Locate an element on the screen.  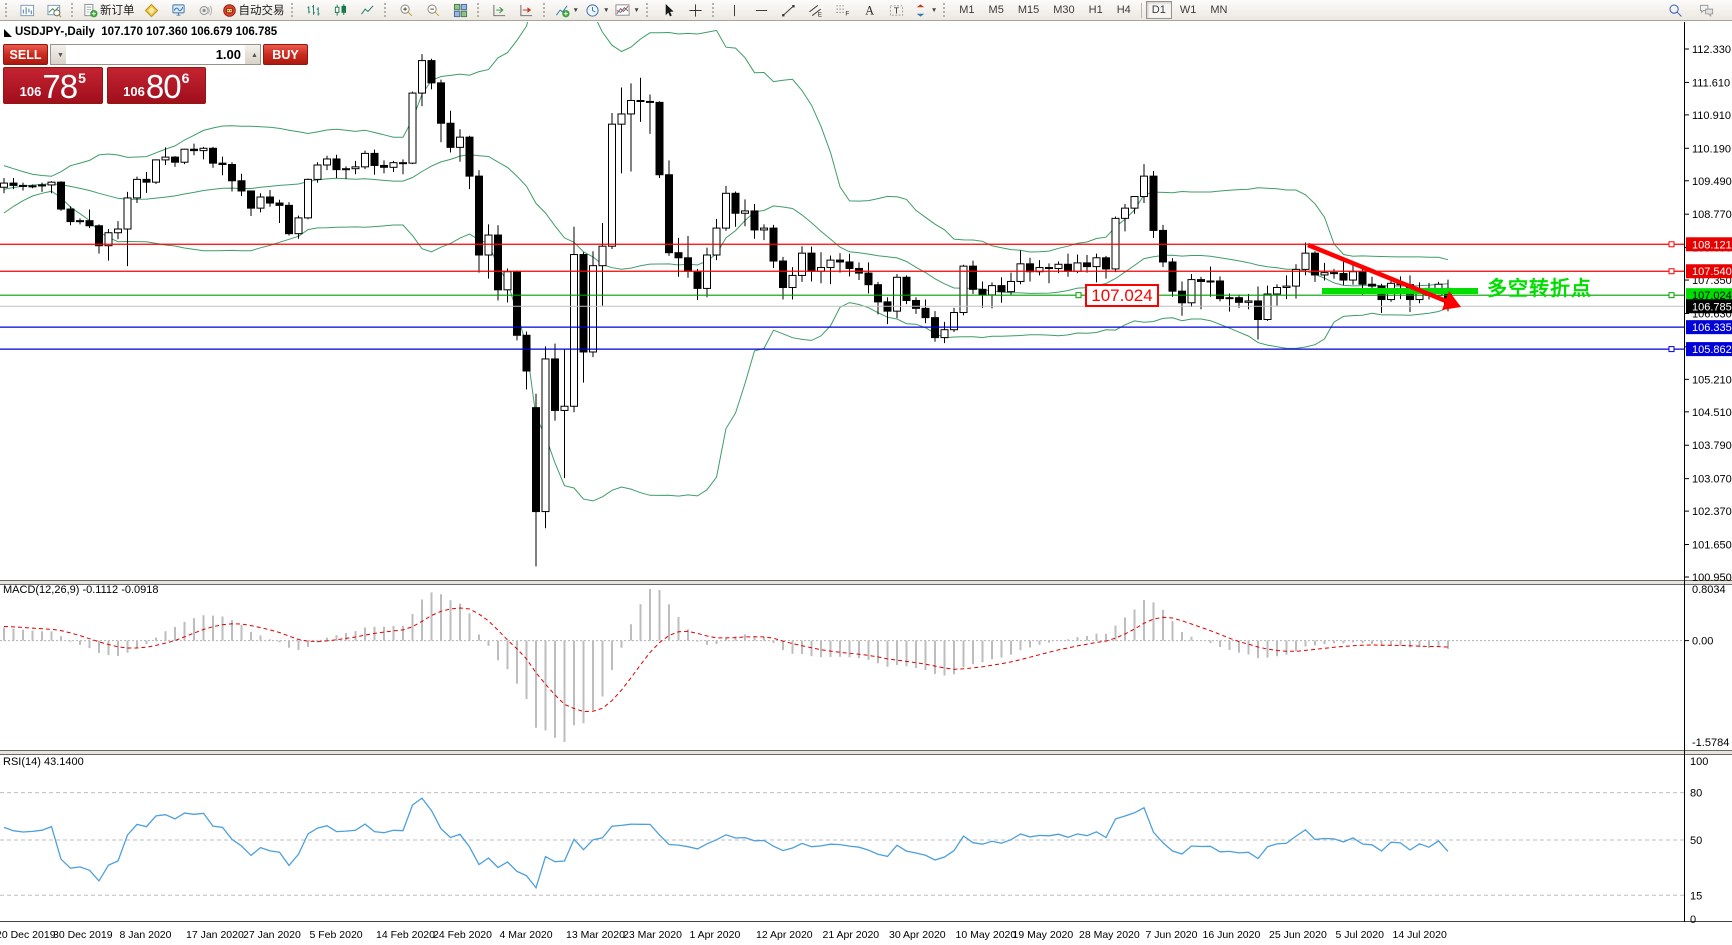
bar-chart-type-button is located at coordinates (313, 10).